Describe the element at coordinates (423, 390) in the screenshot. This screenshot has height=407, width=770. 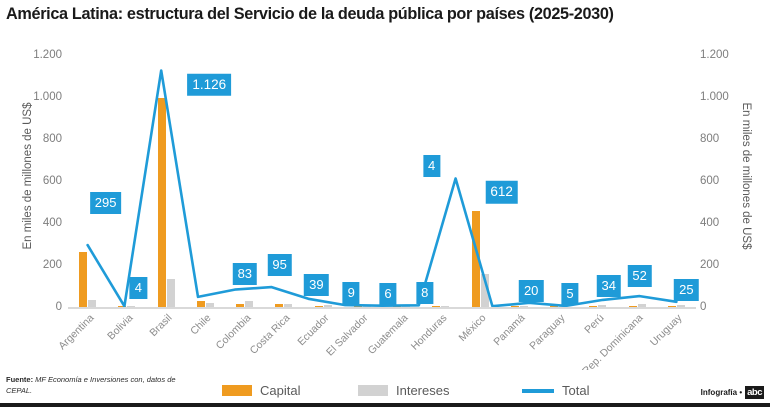
I see `legend-label-intereses: Intereses` at that location.